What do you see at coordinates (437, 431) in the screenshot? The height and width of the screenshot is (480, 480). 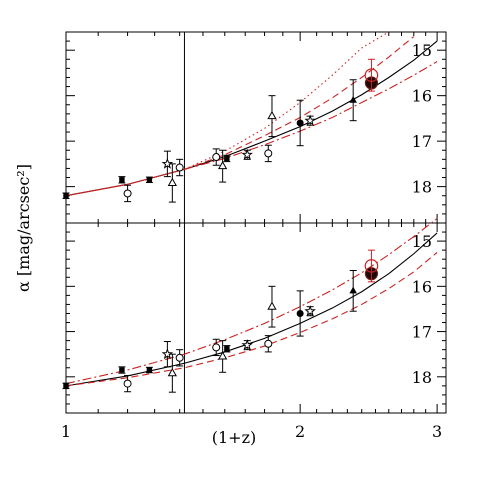 I see `x-tick-label: 3` at bounding box center [437, 431].